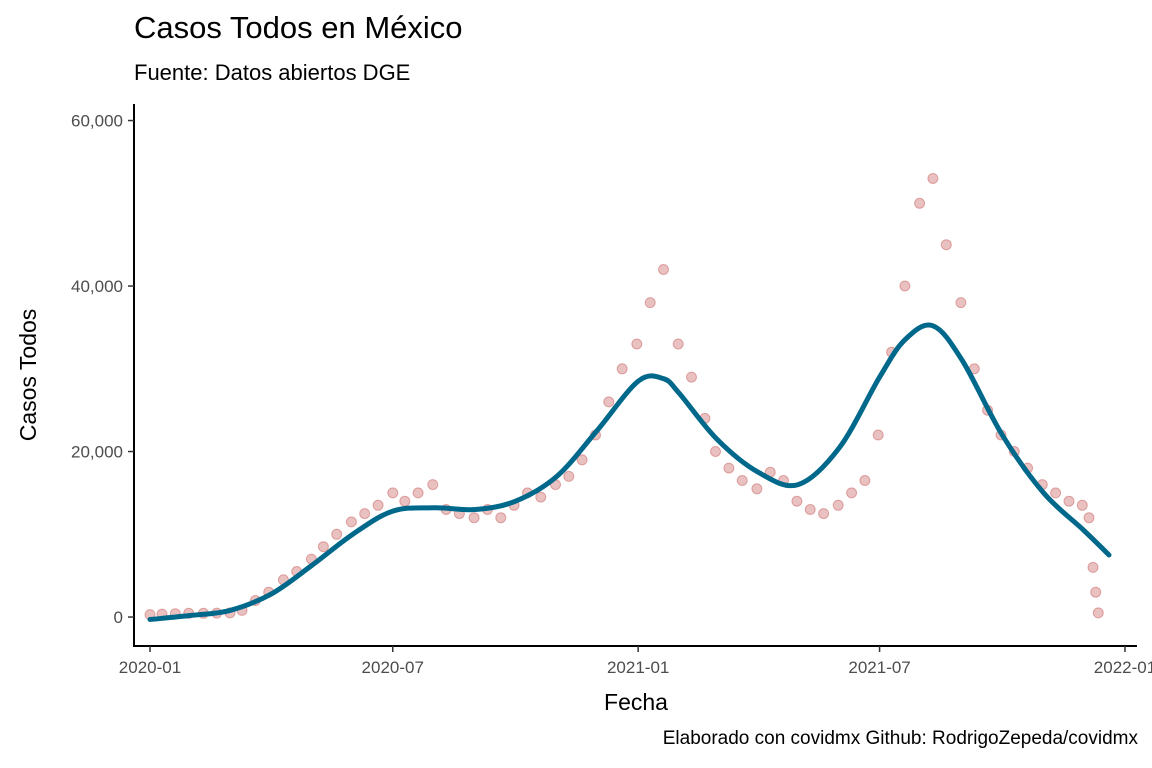  What do you see at coordinates (298, 27) in the screenshot?
I see `chart-title: Casos Todos en México` at bounding box center [298, 27].